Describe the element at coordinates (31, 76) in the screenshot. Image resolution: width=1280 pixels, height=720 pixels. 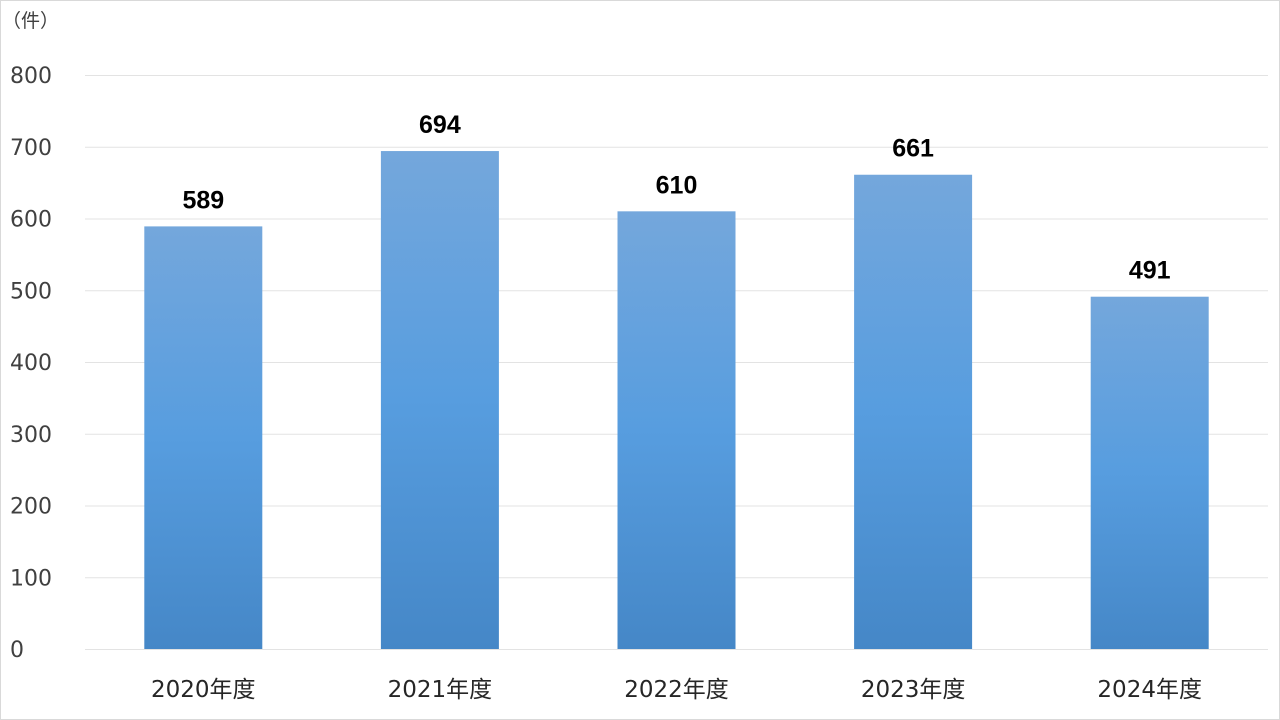
I see `y-tick-label: 800` at that location.